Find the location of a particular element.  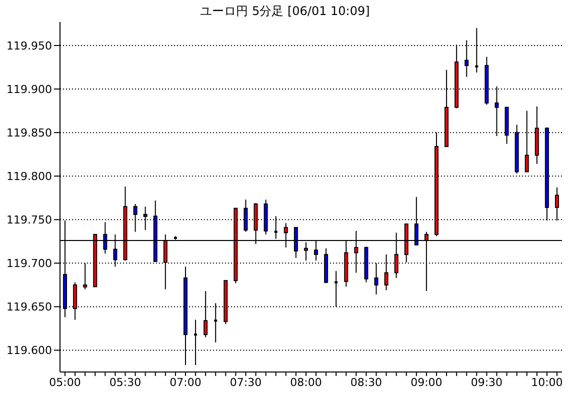

x-tick-label: 05:00 is located at coordinates (65, 382).